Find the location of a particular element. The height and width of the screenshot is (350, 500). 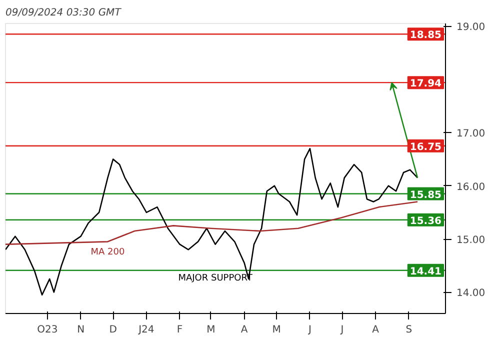

y-tick-label: 15.00 is located at coordinates (471, 240).